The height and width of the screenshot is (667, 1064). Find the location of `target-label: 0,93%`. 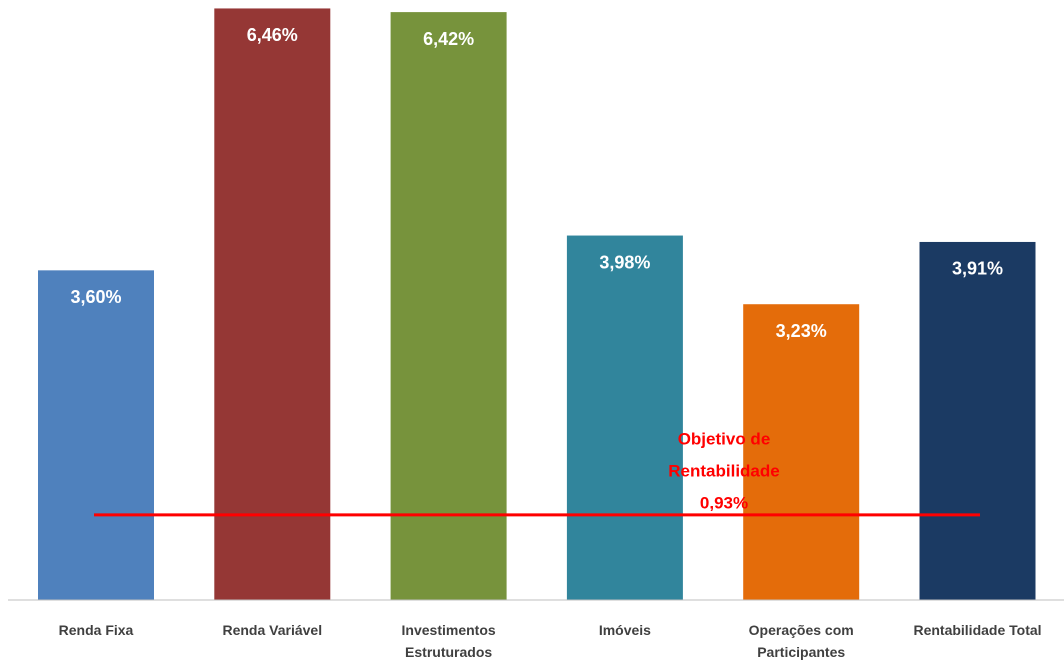

target-label: 0,93% is located at coordinates (724, 502).